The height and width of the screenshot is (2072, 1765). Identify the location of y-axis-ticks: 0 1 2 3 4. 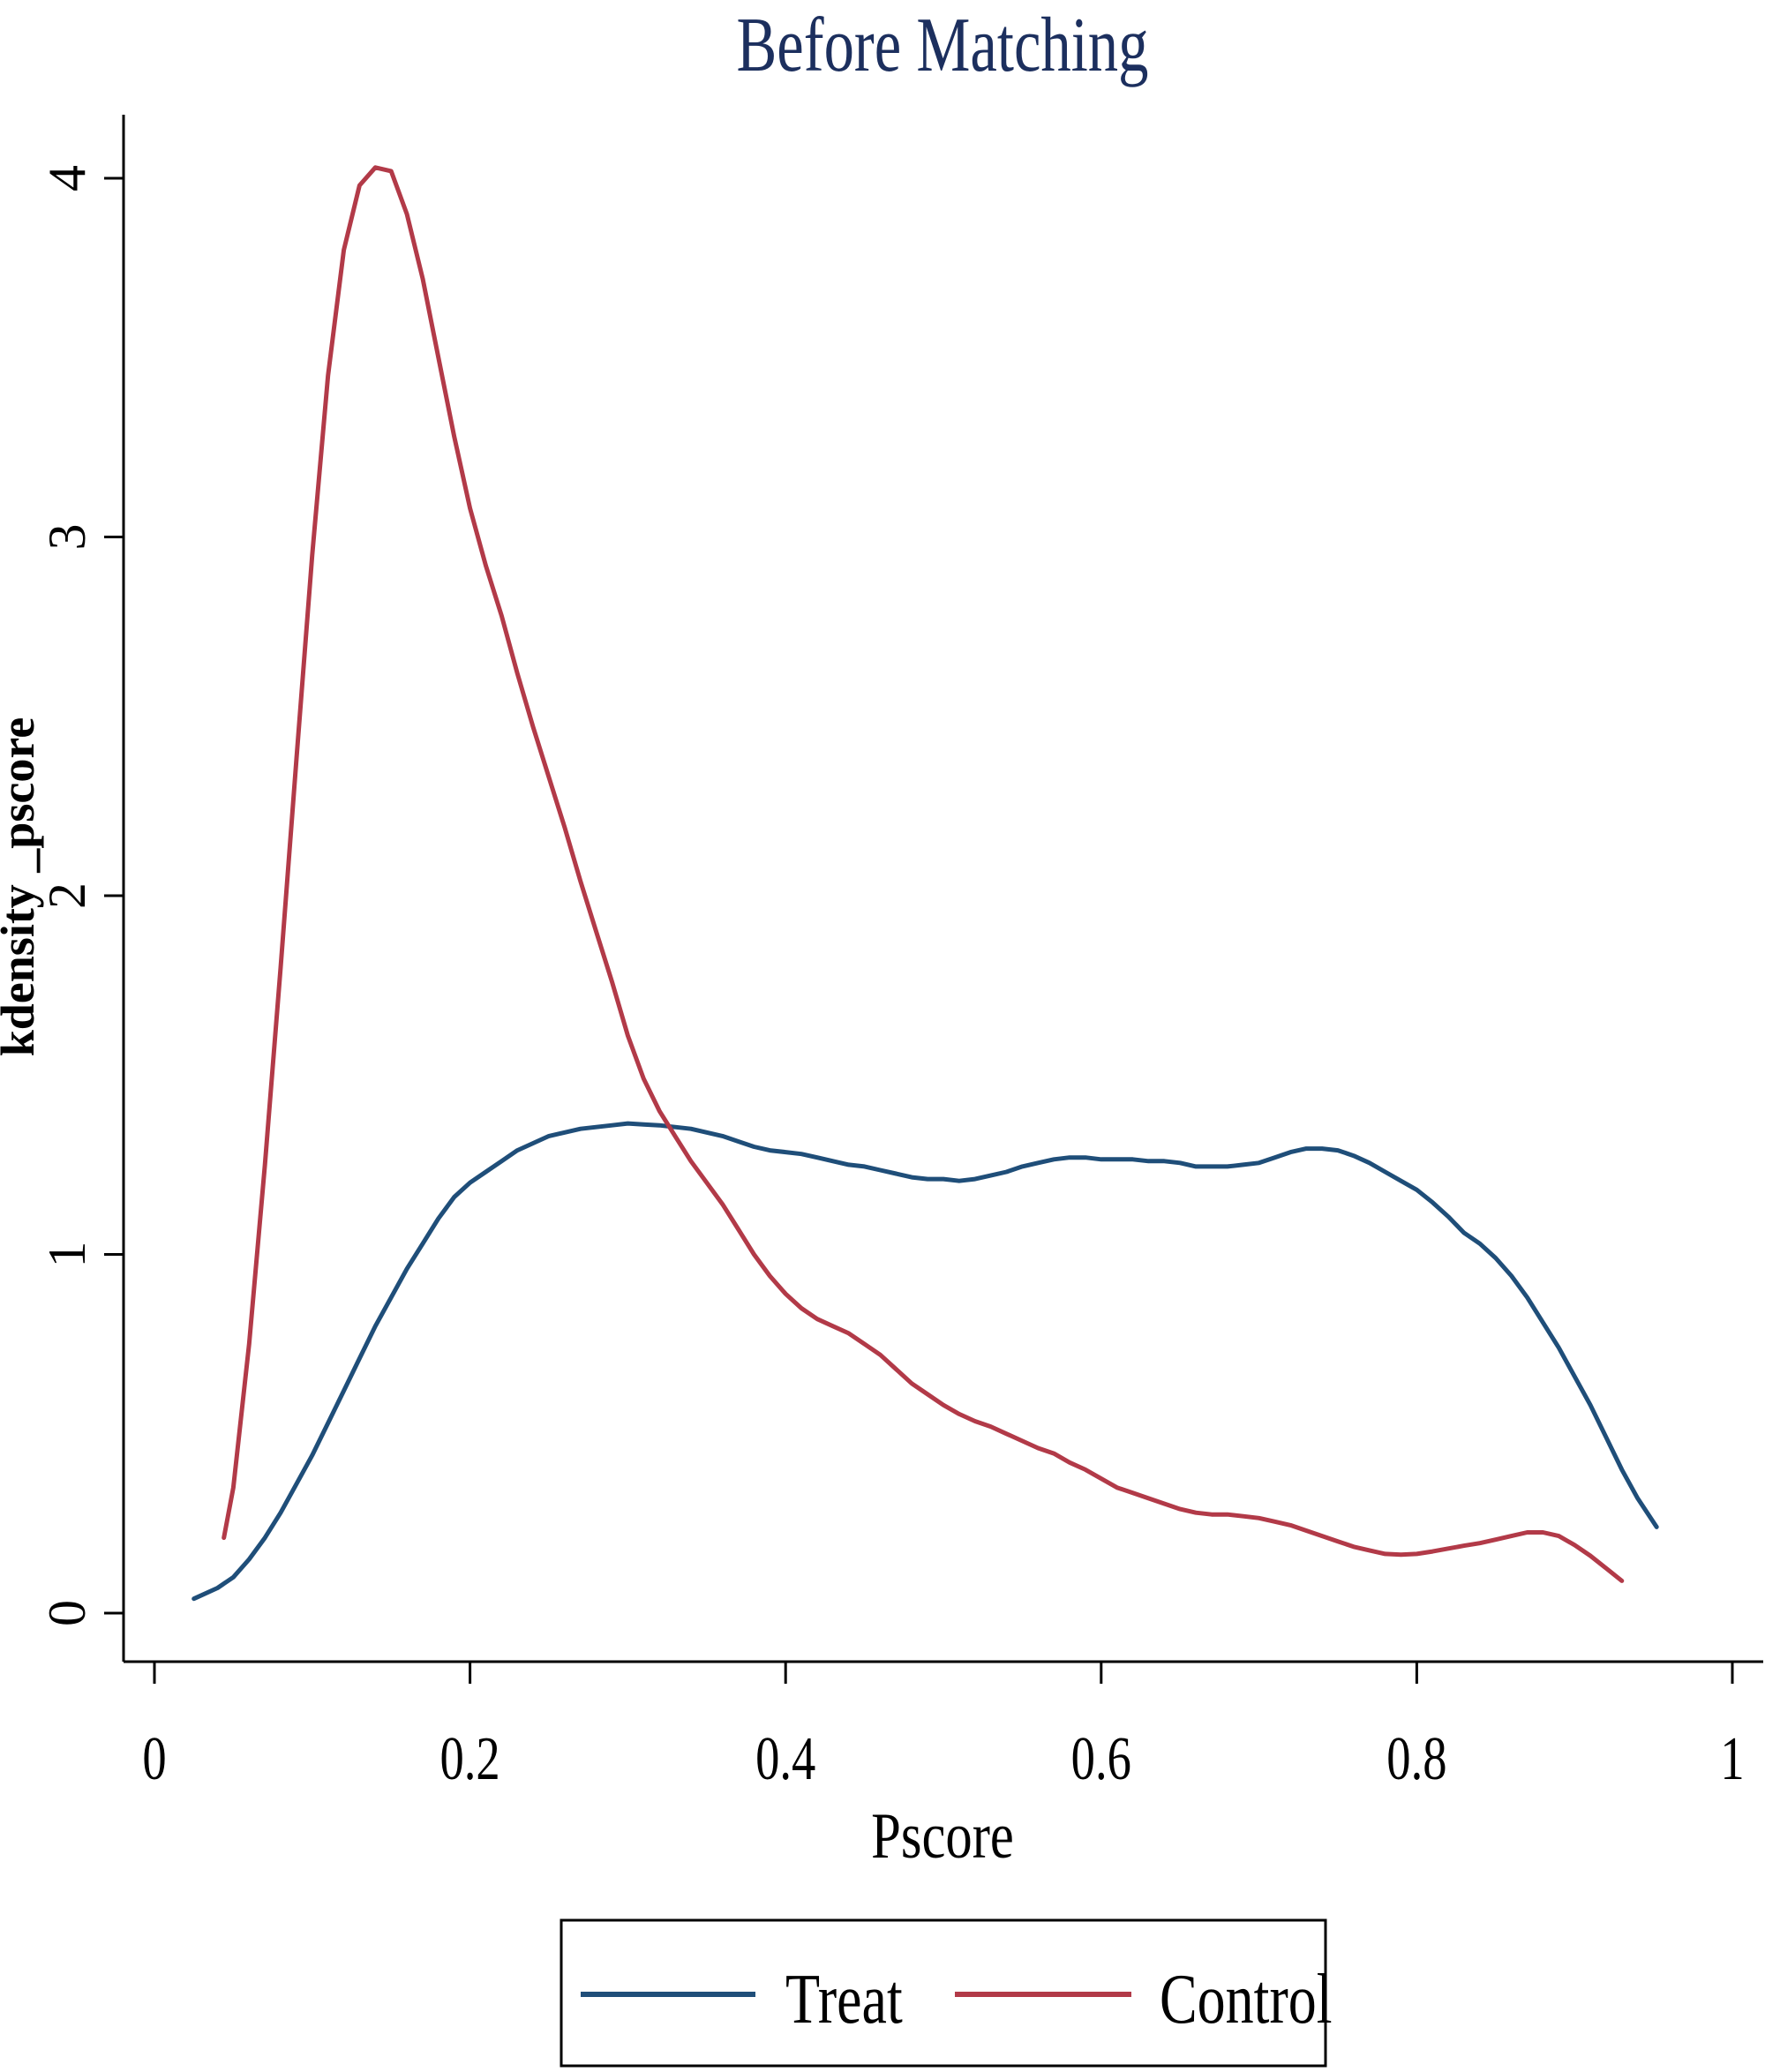
(81, 896).